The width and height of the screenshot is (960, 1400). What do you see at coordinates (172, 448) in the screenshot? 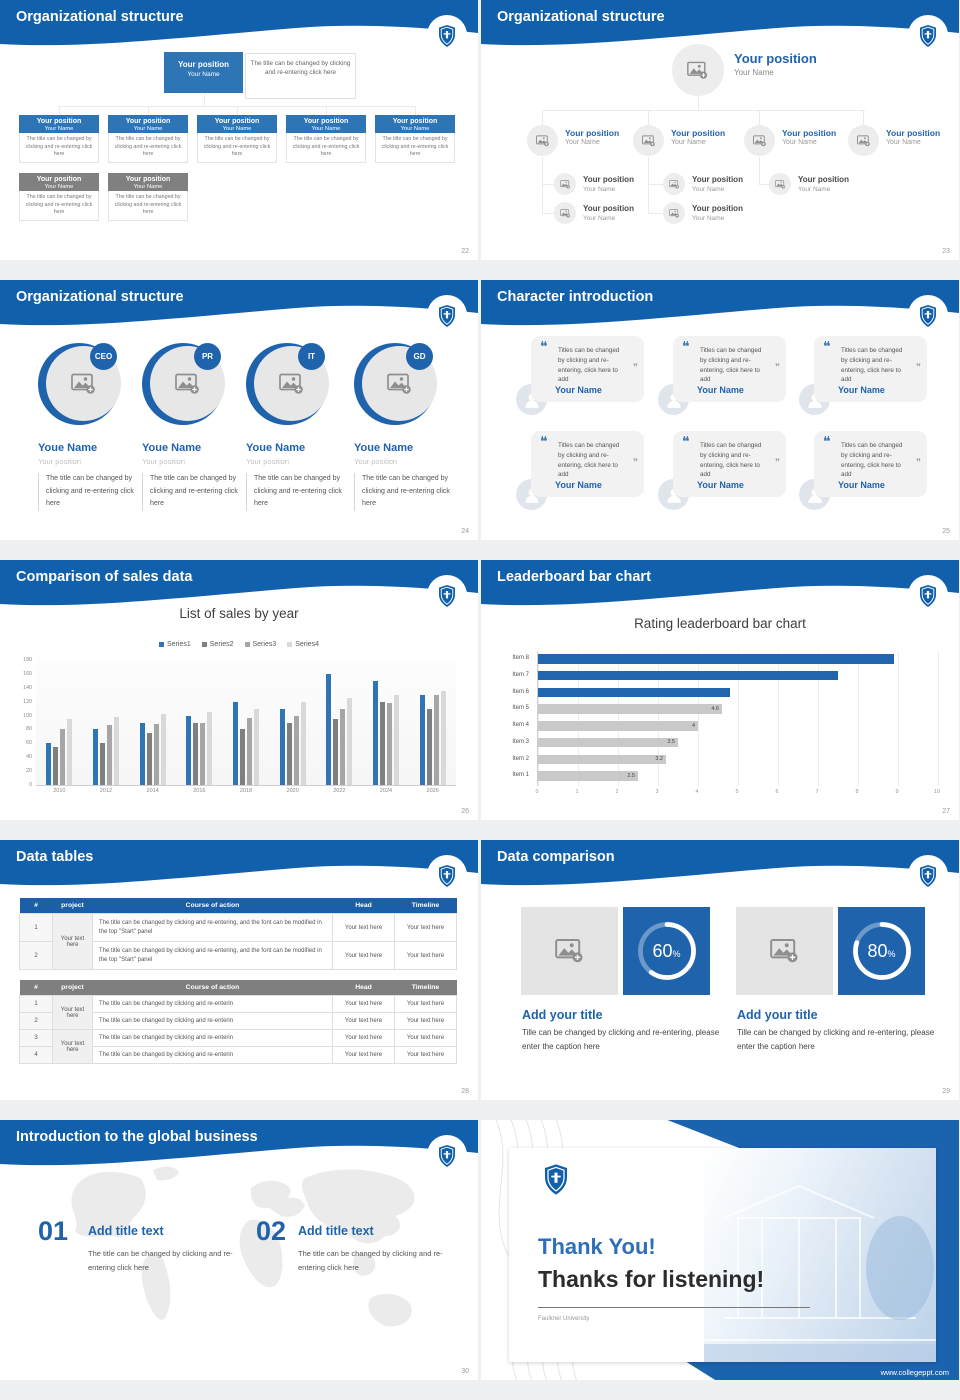
I see `member-name: Youe Name` at bounding box center [172, 448].